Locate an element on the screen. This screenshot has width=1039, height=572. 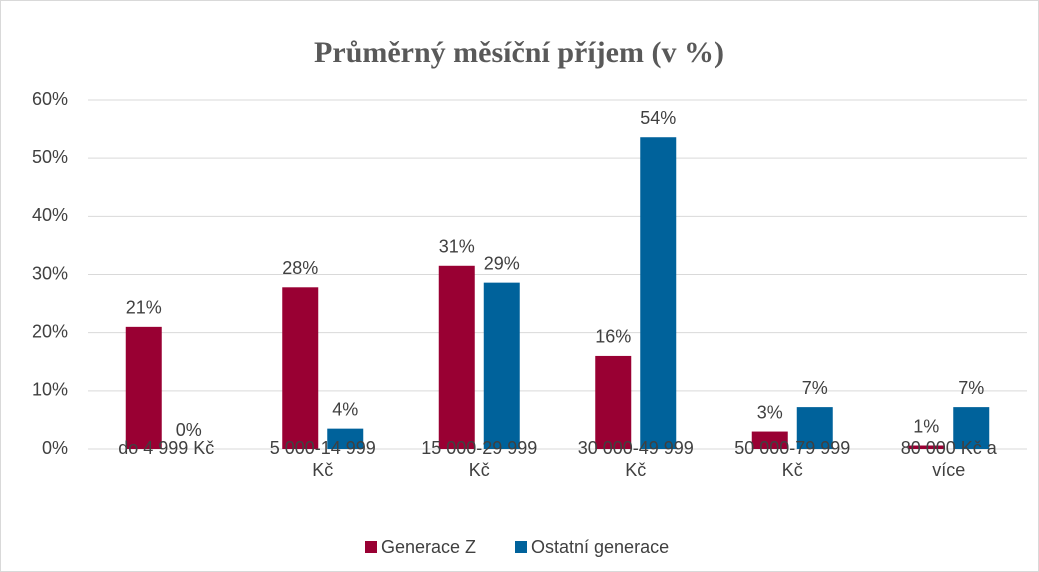
x-tick-label: 15 000-29 999 Kč is located at coordinates (479, 459).